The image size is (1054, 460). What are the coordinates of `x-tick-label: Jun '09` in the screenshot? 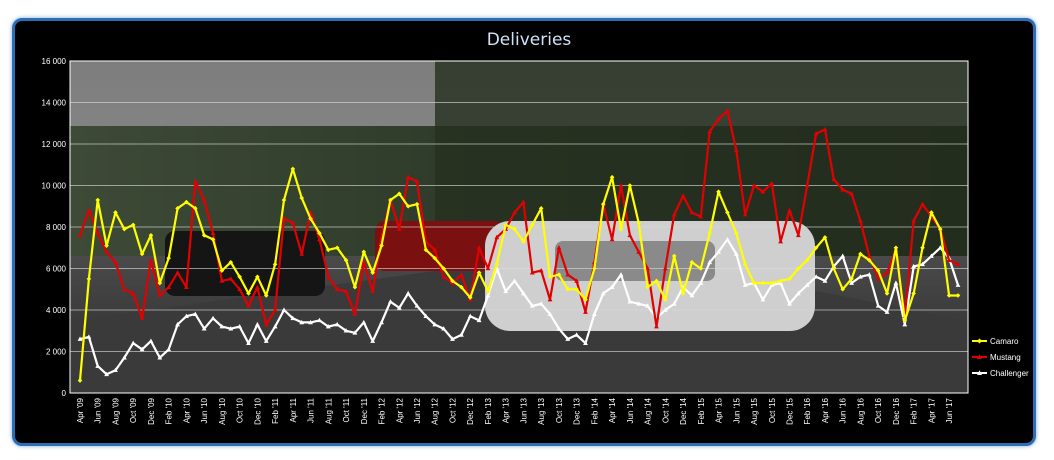 It's located at (98, 410).